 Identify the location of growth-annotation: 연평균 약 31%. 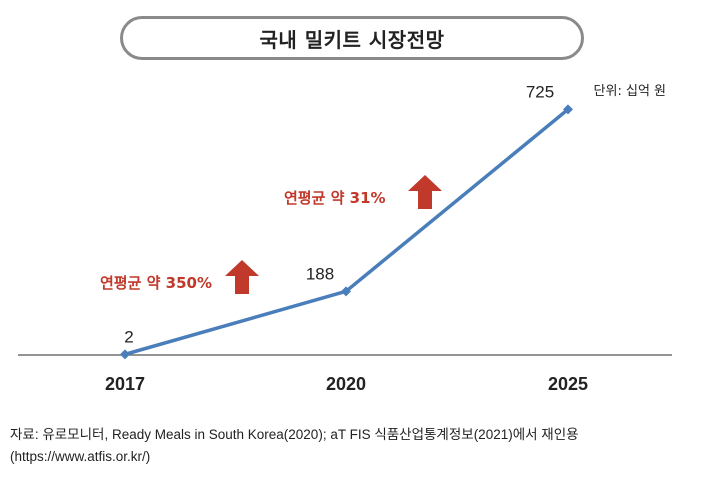
(335, 198).